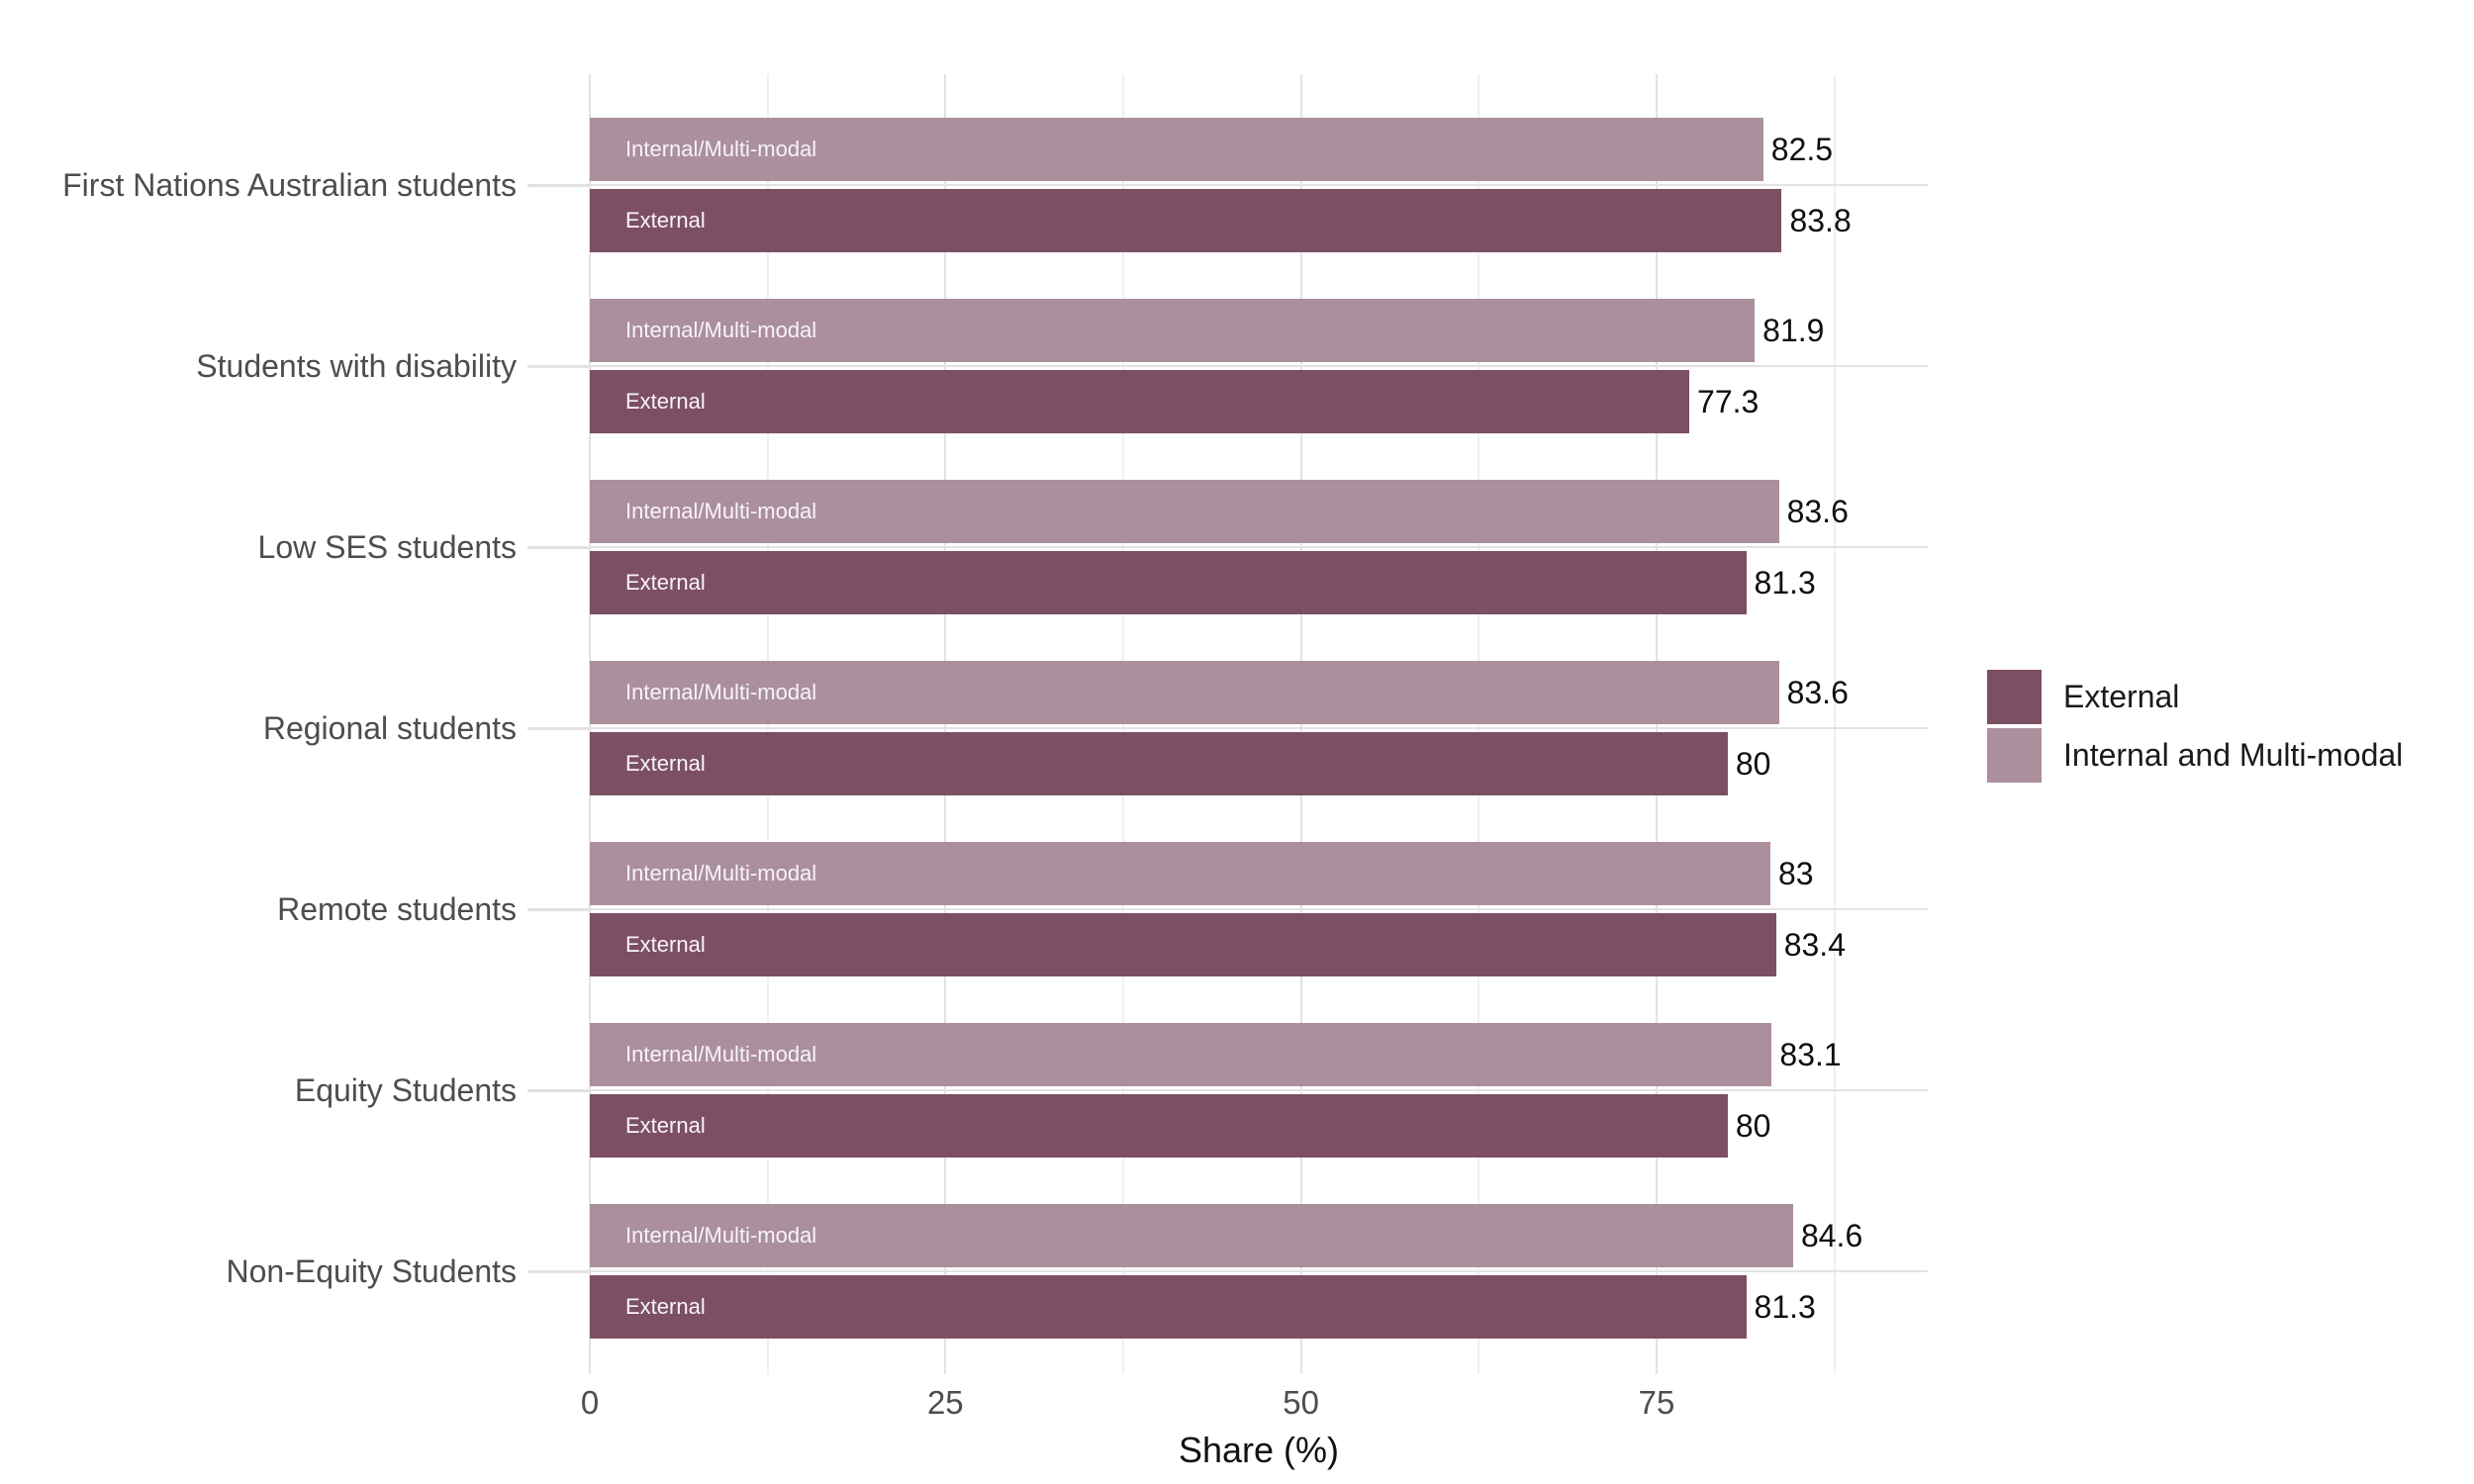  Describe the element at coordinates (372, 1271) in the screenshot. I see `y-axis-label: Non-Equity Students` at that location.